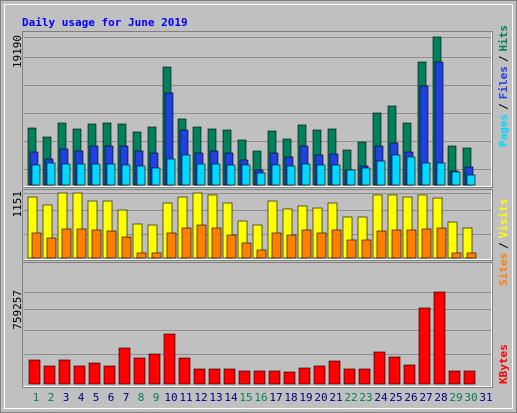  What do you see at coordinates (503, 82) in the screenshot?
I see `legend-entry: Files` at bounding box center [503, 82].